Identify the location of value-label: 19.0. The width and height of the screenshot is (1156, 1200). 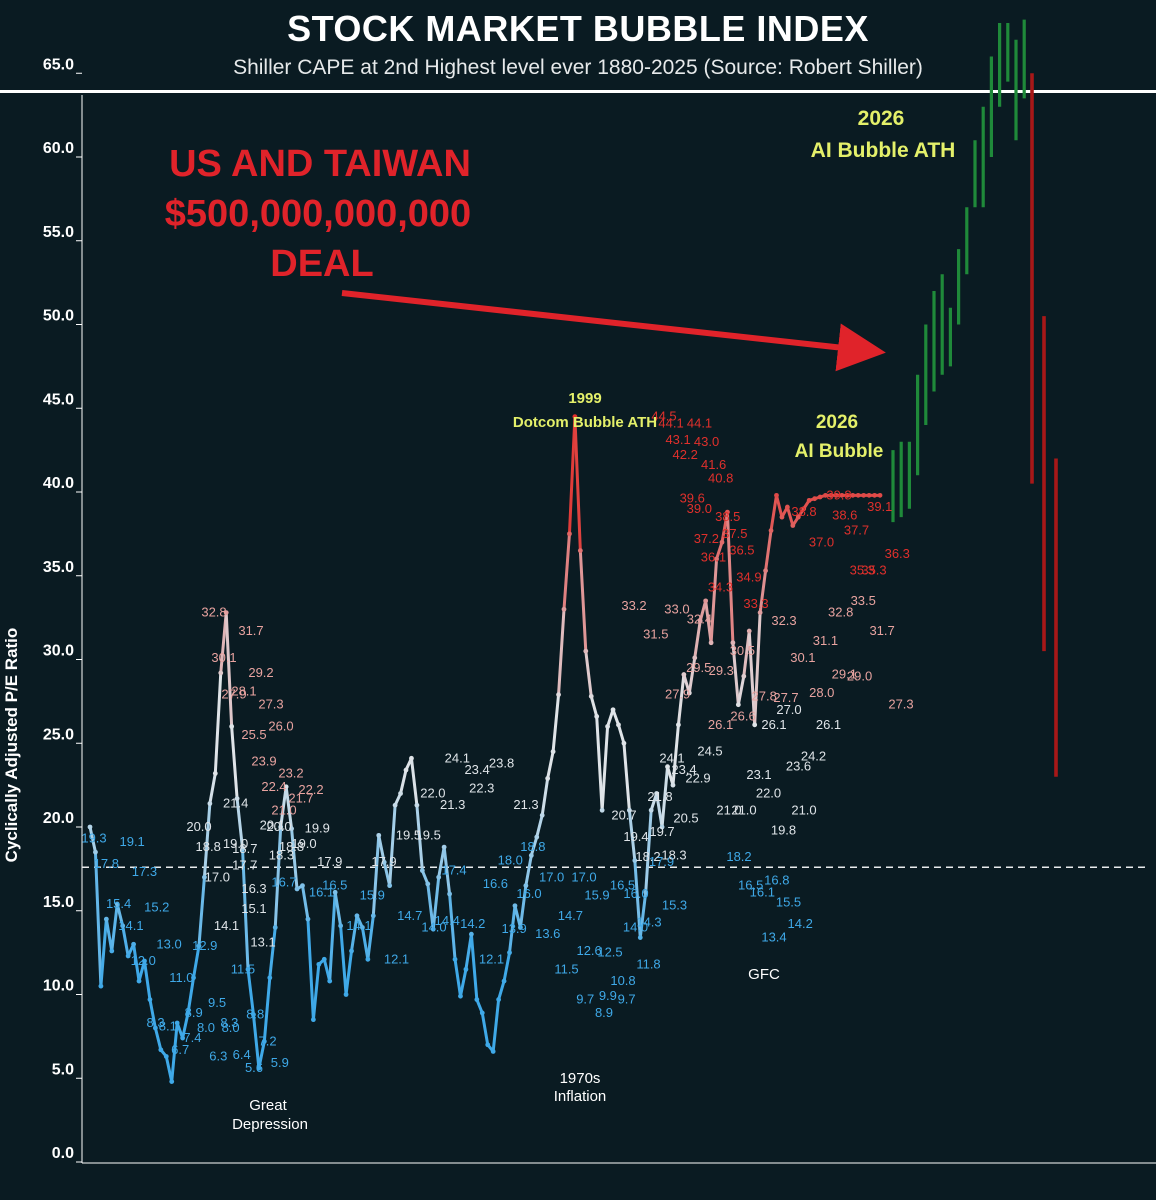
(235, 843).